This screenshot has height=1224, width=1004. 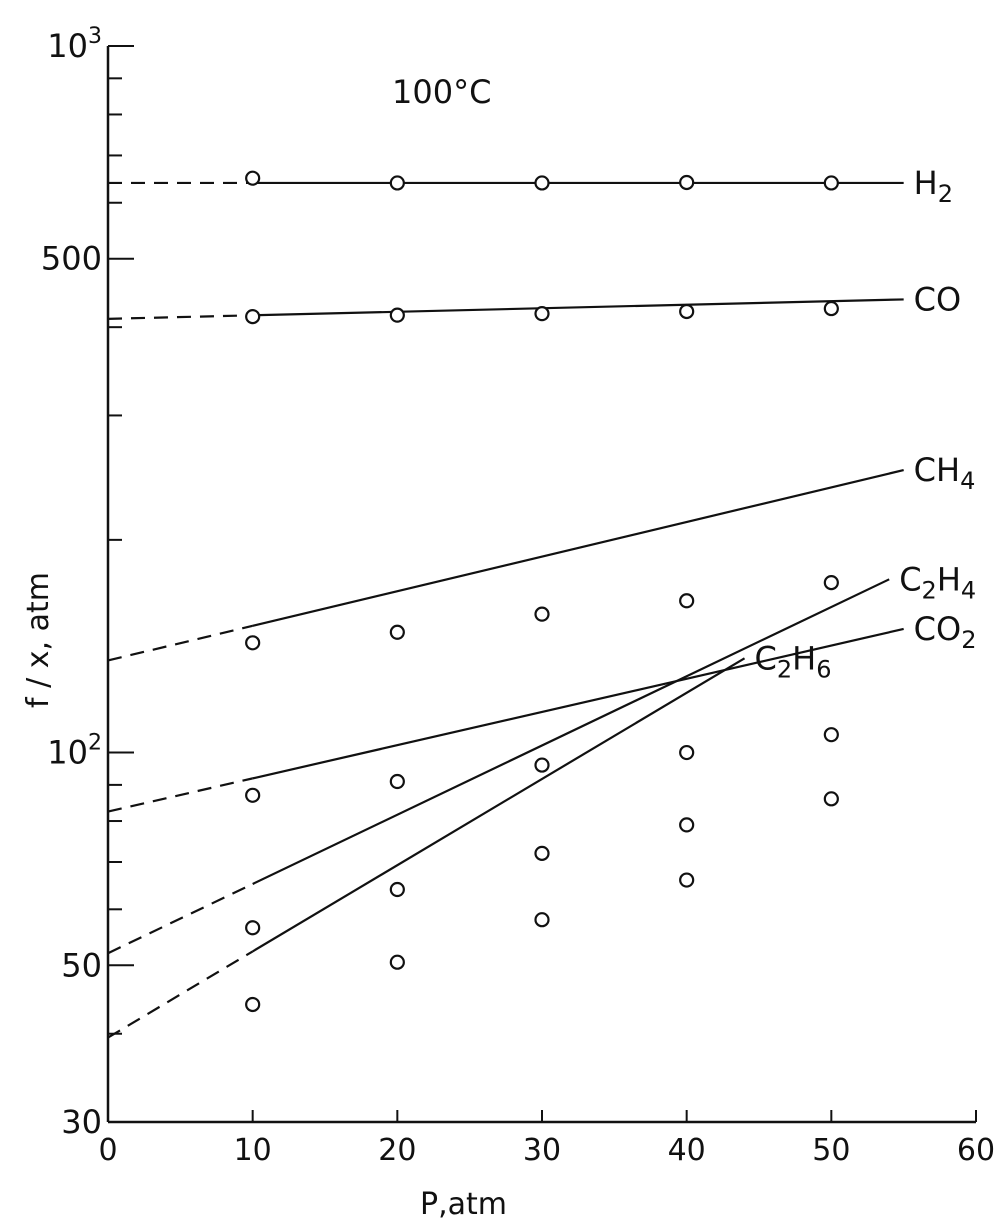 What do you see at coordinates (463, 1204) in the screenshot?
I see `x-axis-title: P,atm` at bounding box center [463, 1204].